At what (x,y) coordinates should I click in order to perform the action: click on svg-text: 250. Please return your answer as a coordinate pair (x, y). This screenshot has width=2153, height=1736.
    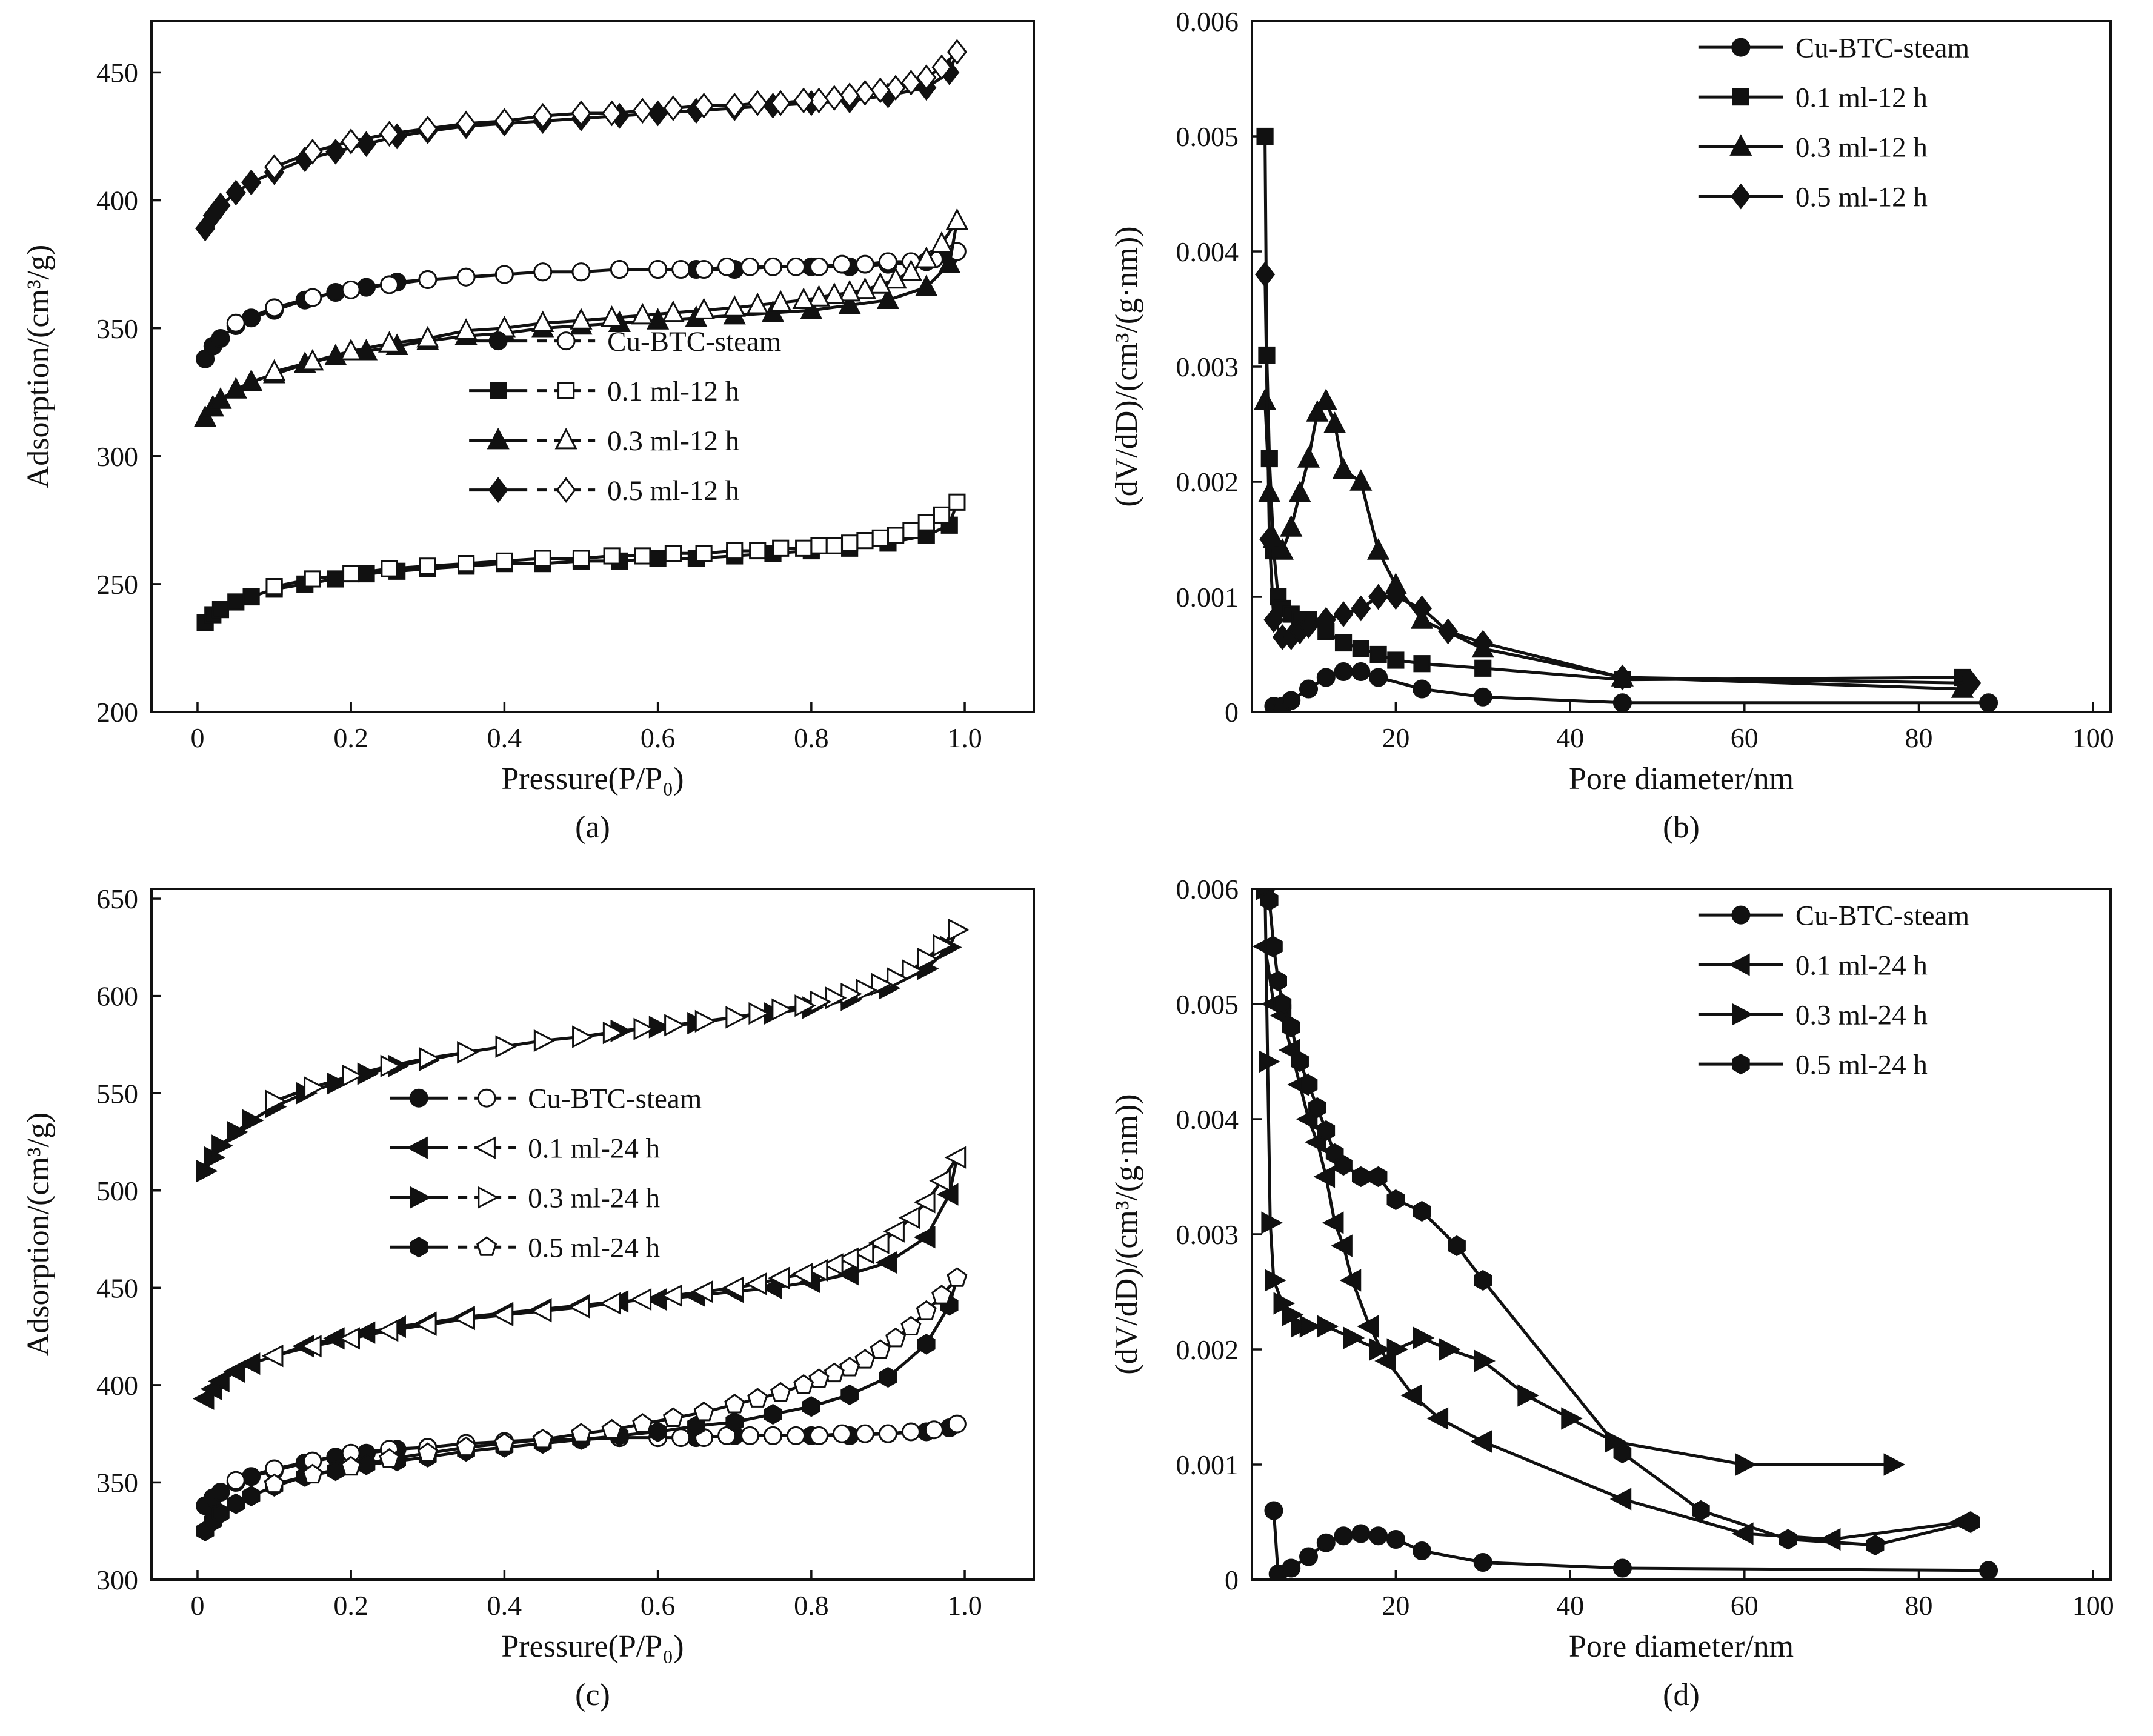
    Looking at the image, I should click on (117, 584).